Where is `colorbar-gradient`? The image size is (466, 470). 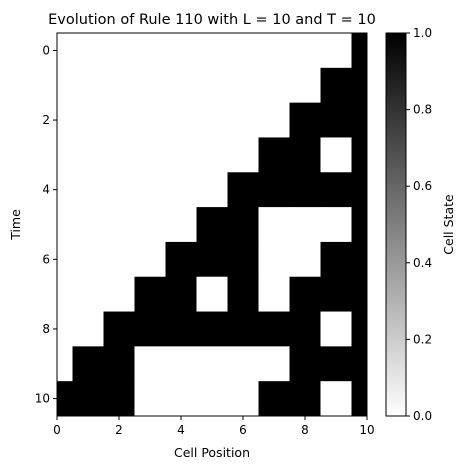
colorbar-gradient is located at coordinates (396, 224).